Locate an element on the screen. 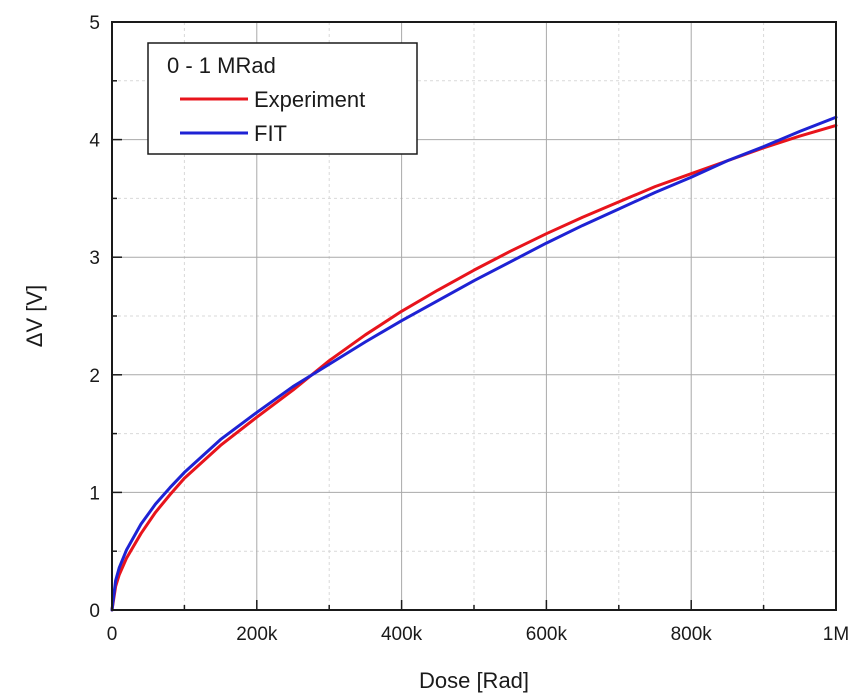 The width and height of the screenshot is (851, 699). x-tick-label: 600k is located at coordinates (547, 634).